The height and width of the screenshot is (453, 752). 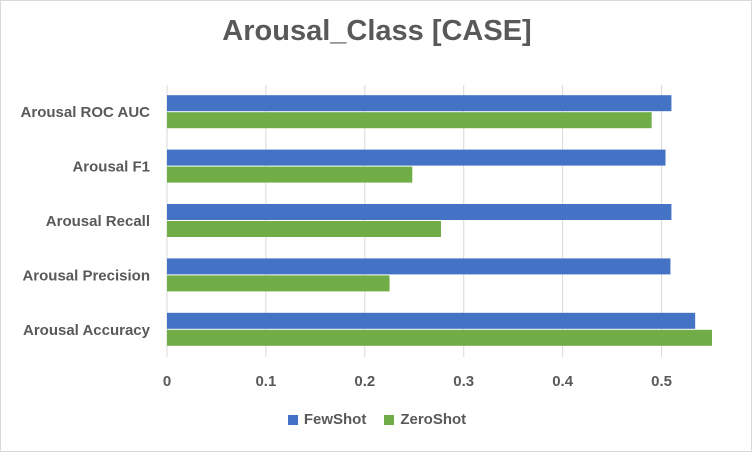 I want to click on x-tick-label-5: 0.5, so click(x=661, y=381).